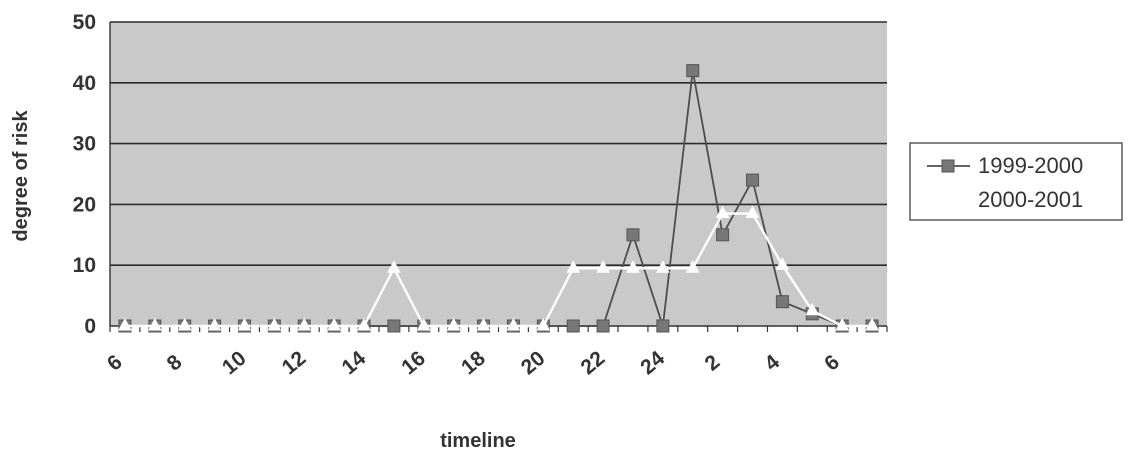 The image size is (1130, 459). I want to click on legend: 1999-2000 2000-2001, so click(1016, 181).